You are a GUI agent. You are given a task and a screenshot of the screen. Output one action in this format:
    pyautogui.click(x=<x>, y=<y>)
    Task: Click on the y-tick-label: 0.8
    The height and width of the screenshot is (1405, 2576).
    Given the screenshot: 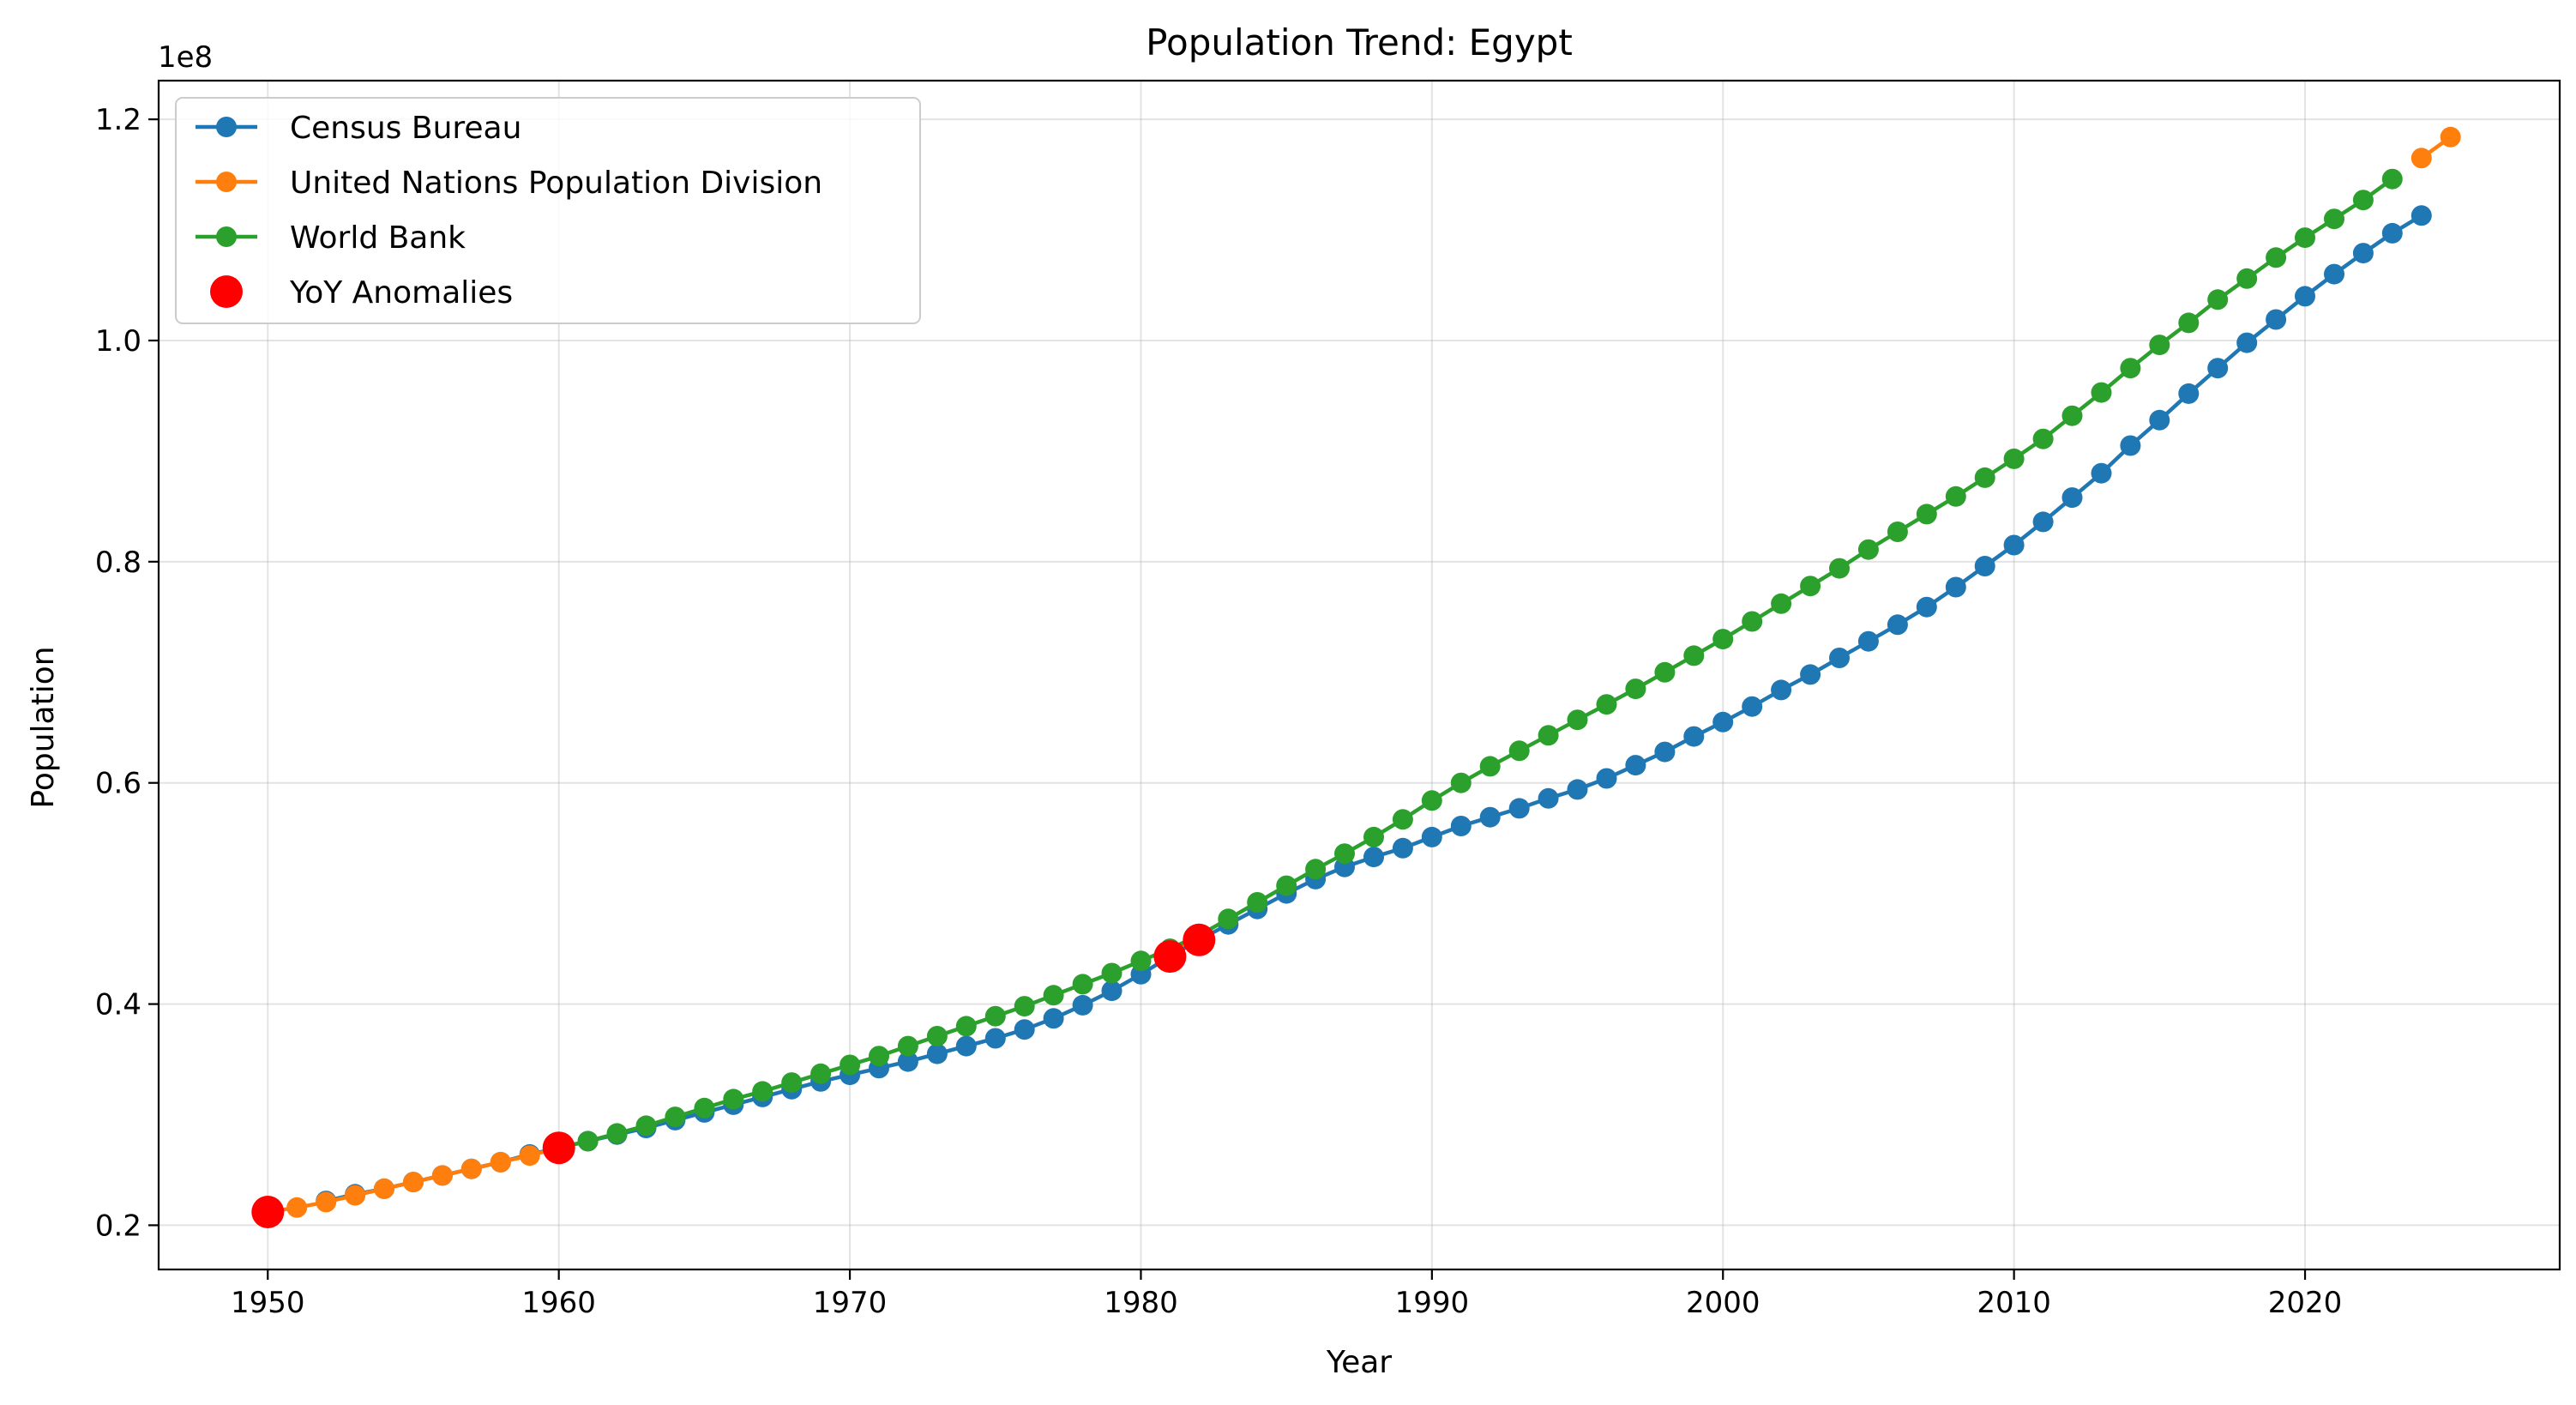 What is the action you would take?
    pyautogui.click(x=118, y=563)
    